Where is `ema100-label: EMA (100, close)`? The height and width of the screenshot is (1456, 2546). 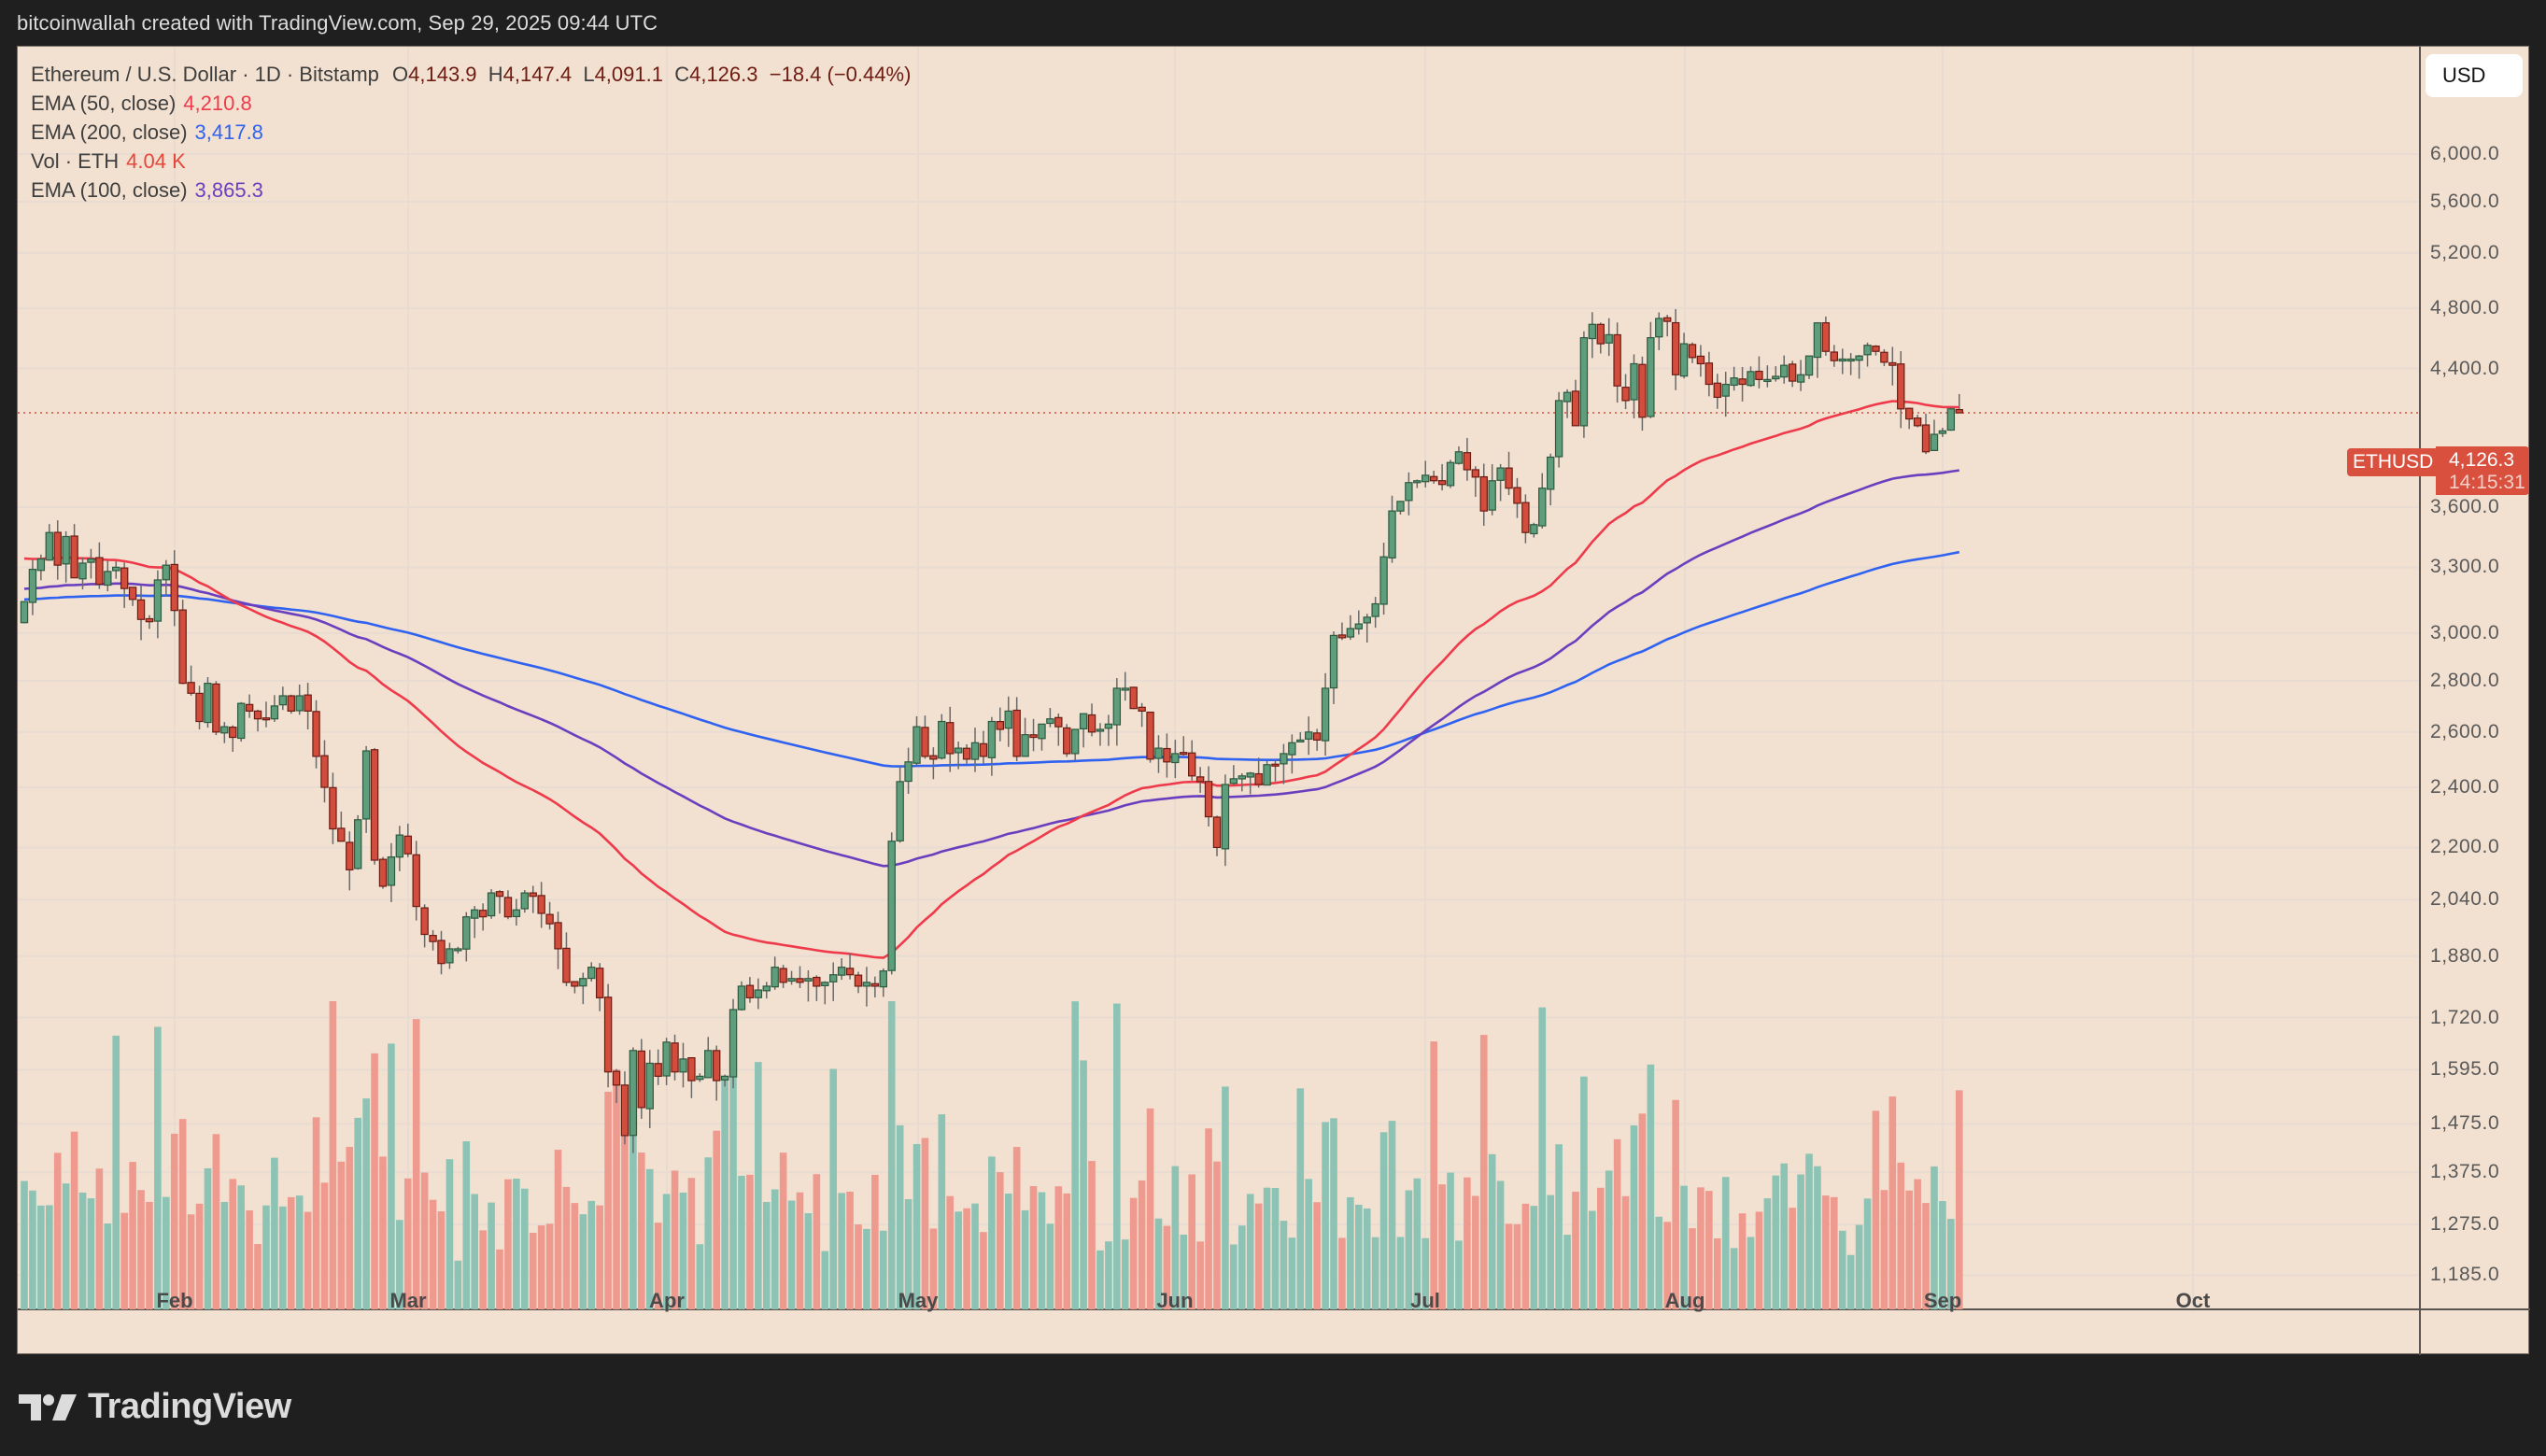
ema100-label: EMA (100, close) is located at coordinates (110, 190).